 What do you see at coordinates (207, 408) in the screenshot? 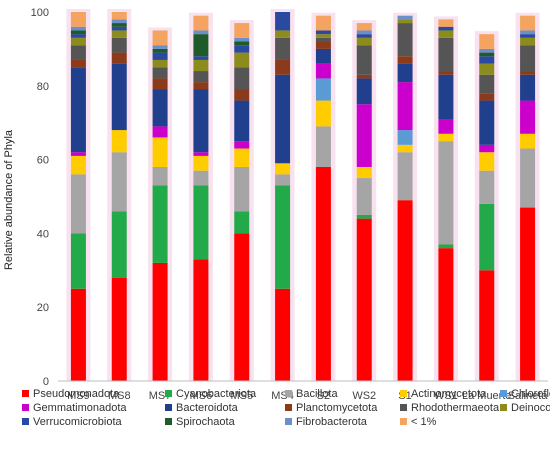
I see `legend-label: Bacteroidota` at bounding box center [207, 408].